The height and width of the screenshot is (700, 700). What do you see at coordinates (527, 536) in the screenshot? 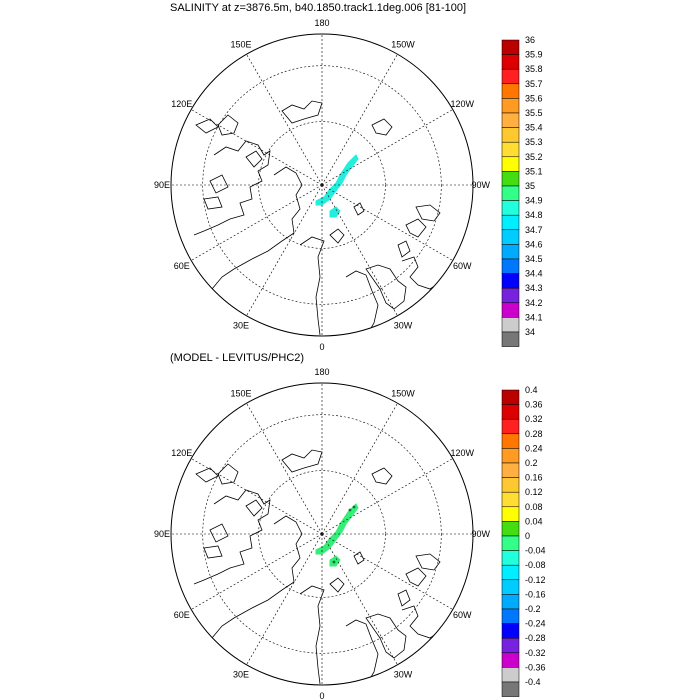
I see `bottom-colorbar-label: 0` at bounding box center [527, 536].